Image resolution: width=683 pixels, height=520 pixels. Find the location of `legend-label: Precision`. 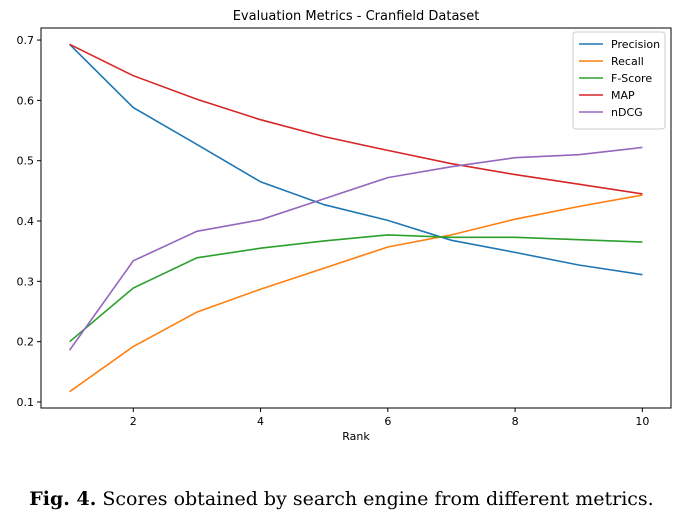

legend-label: Precision is located at coordinates (635, 44).